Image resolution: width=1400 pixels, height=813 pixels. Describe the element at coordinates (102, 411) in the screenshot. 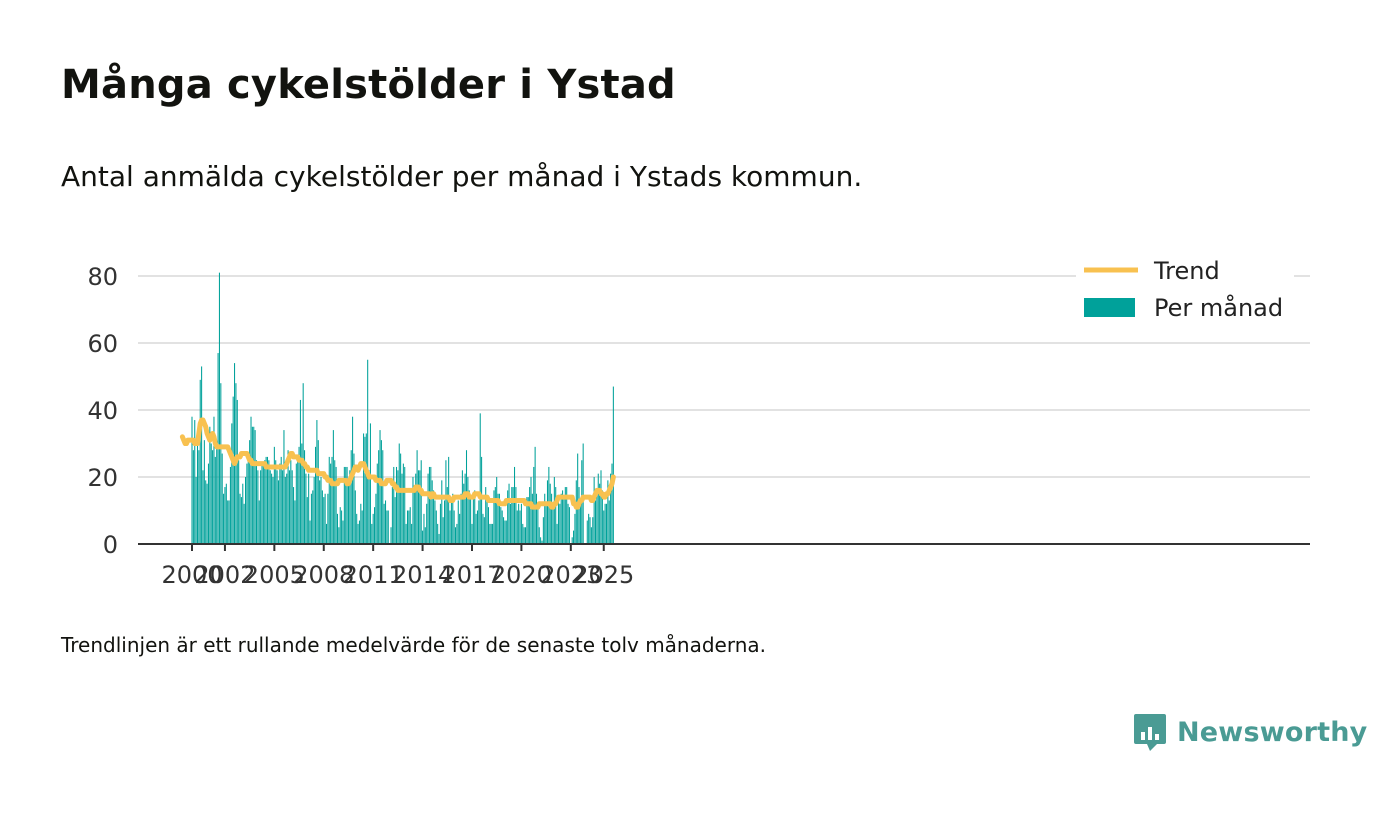

I see `y-axis-labels: 0 20 40 60 80` at that location.